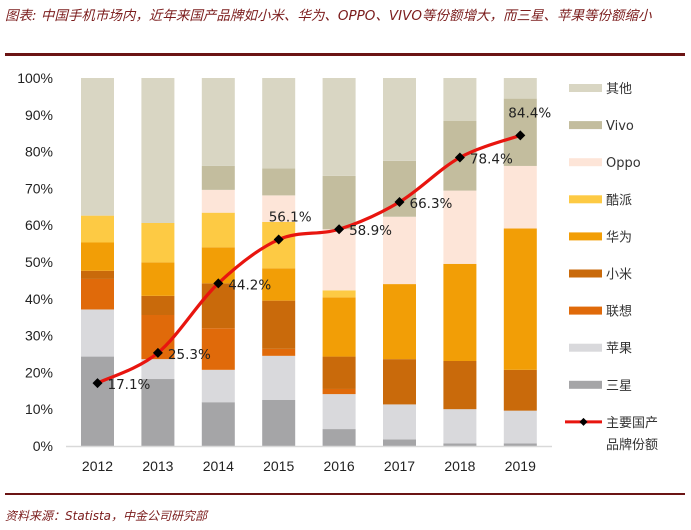  Describe the element at coordinates (459, 466) in the screenshot. I see `x-tick-label: 2018` at that location.